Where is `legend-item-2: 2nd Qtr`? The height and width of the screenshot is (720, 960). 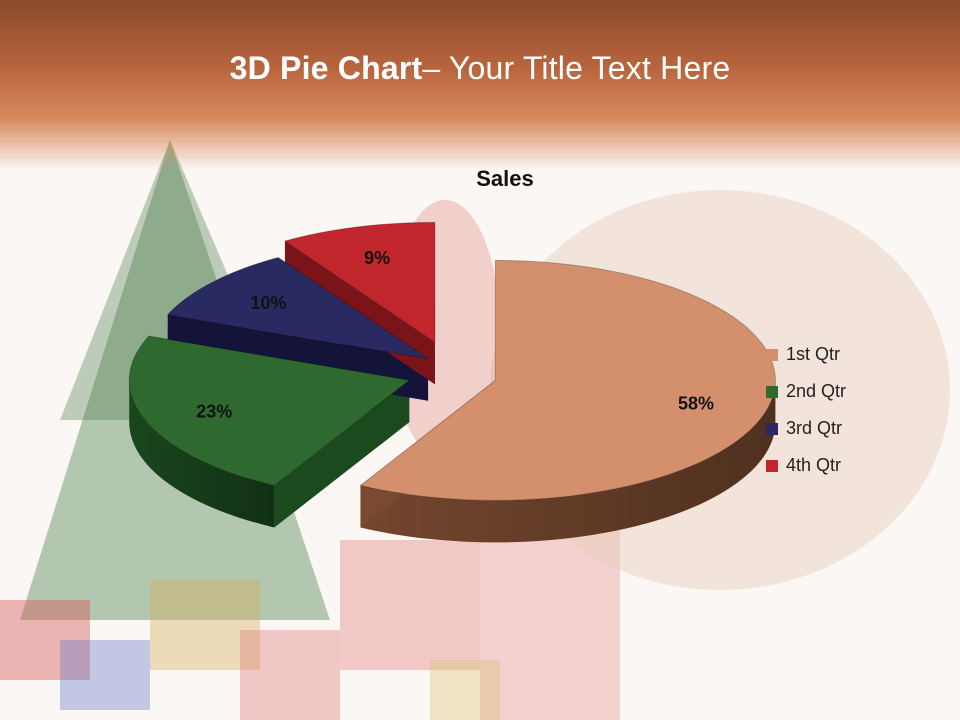
legend-item-2: 2nd Qtr is located at coordinates (806, 391).